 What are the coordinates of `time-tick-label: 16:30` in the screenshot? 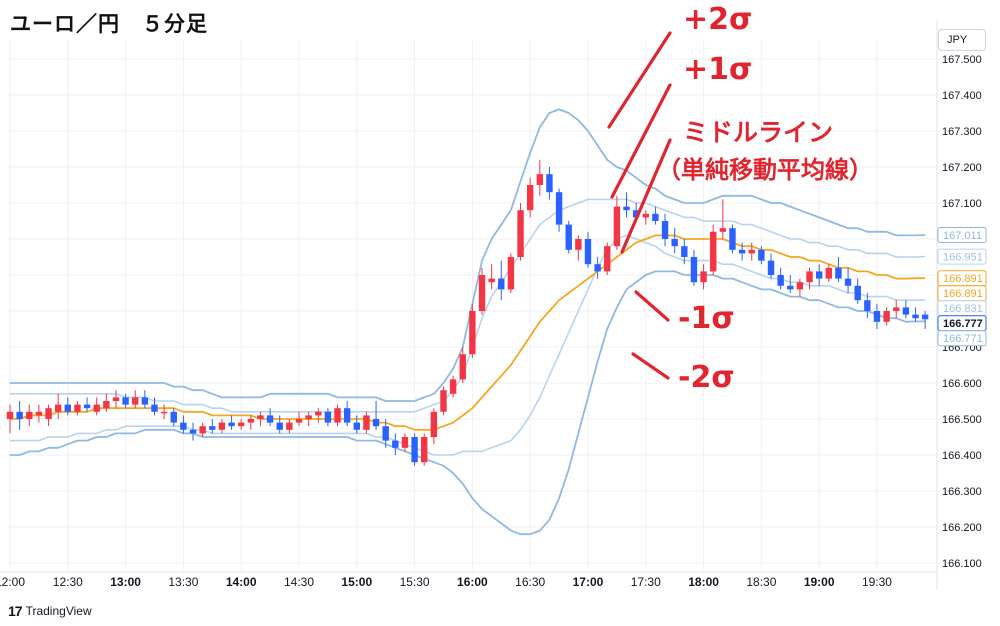 It's located at (530, 582).